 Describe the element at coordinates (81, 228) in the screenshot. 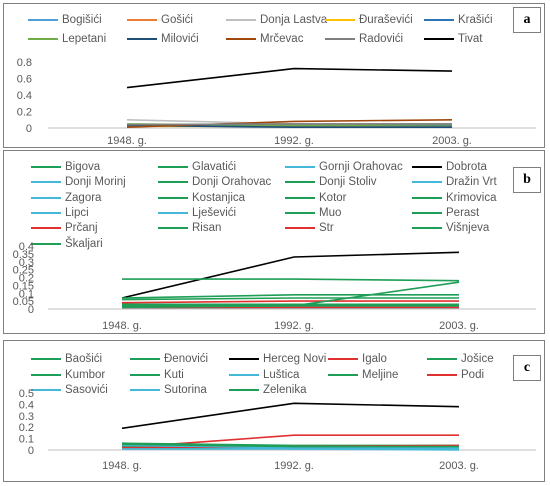

I see `legend-label: Prčanj` at that location.